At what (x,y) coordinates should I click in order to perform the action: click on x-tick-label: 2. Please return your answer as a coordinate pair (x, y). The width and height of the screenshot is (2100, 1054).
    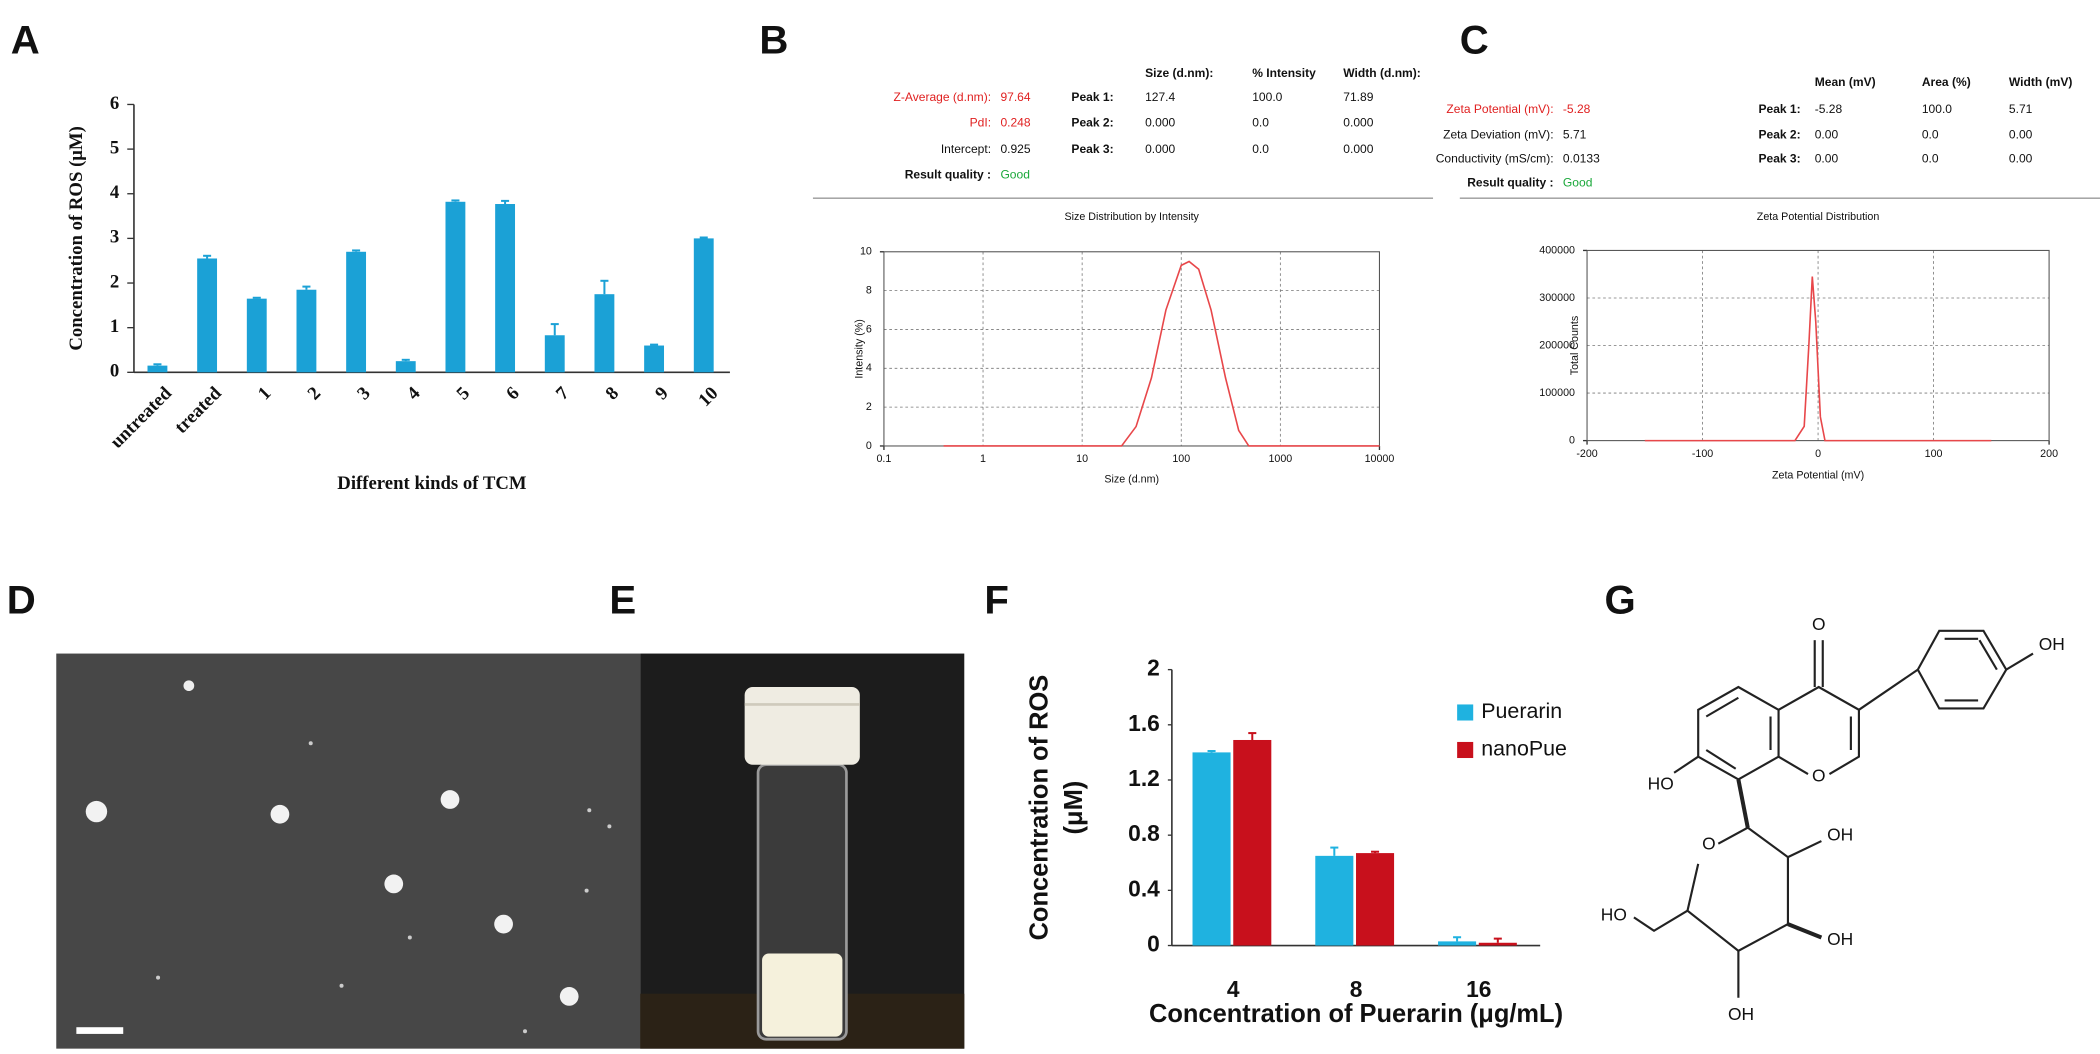
    Looking at the image, I should click on (314, 393).